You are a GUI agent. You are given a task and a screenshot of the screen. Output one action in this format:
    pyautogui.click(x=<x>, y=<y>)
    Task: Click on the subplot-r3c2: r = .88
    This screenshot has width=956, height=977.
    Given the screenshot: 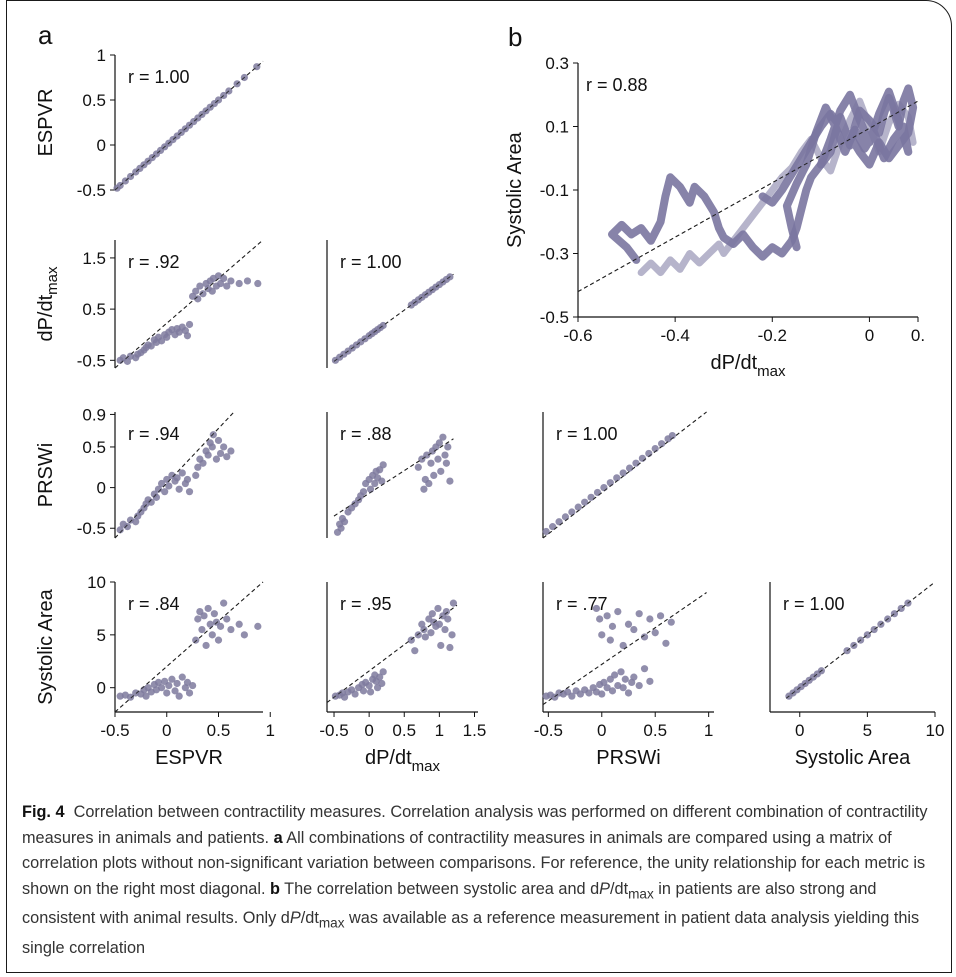 What is the action you would take?
    pyautogui.click(x=390, y=475)
    